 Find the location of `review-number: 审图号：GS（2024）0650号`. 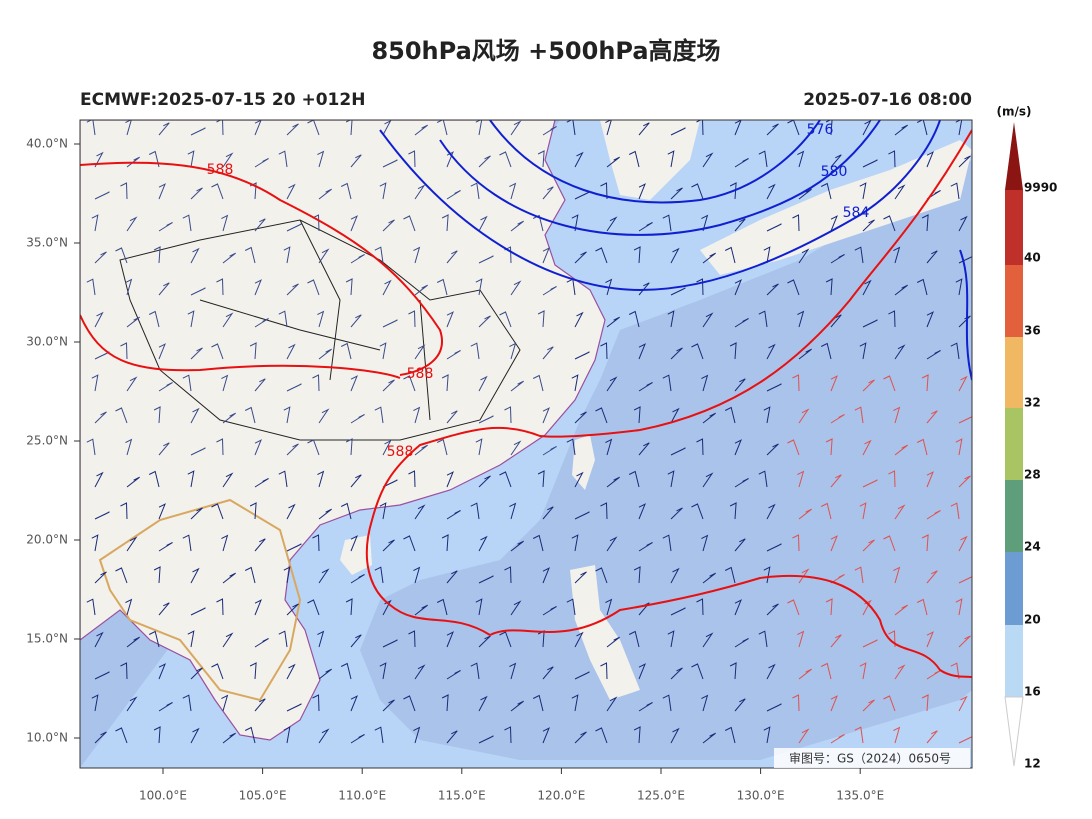

review-number: 审图号：GS（2024）0650号 is located at coordinates (870, 758).